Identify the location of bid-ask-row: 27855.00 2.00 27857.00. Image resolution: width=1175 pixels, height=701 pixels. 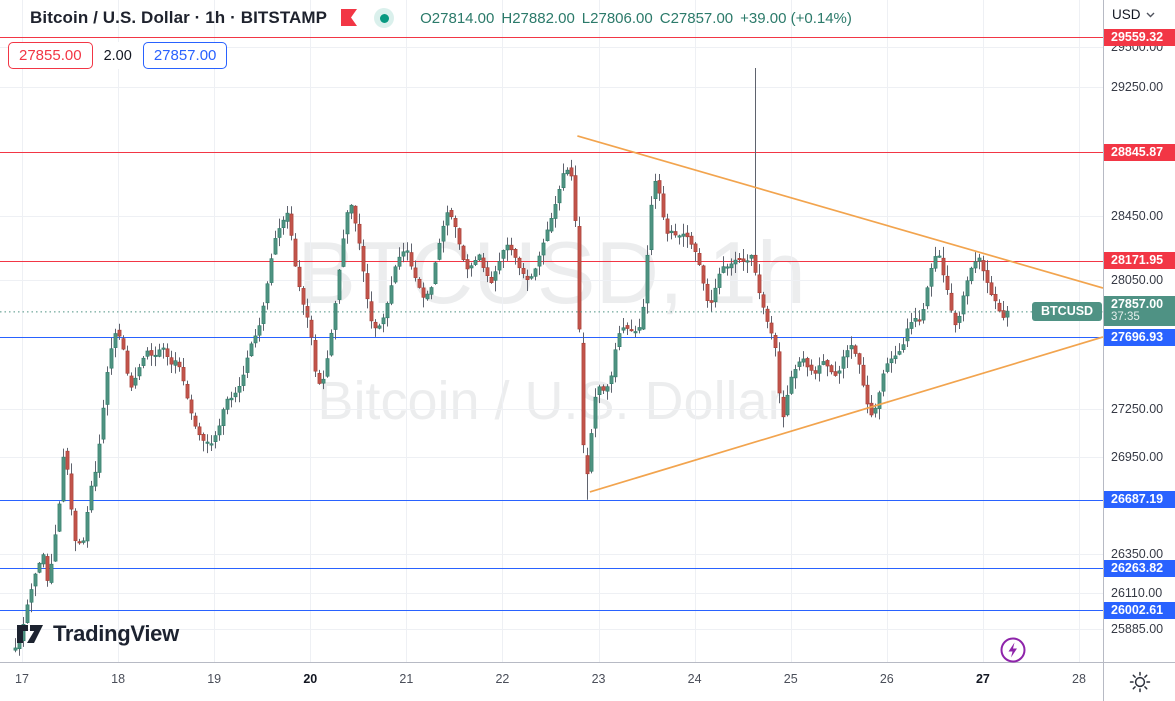
(118, 55).